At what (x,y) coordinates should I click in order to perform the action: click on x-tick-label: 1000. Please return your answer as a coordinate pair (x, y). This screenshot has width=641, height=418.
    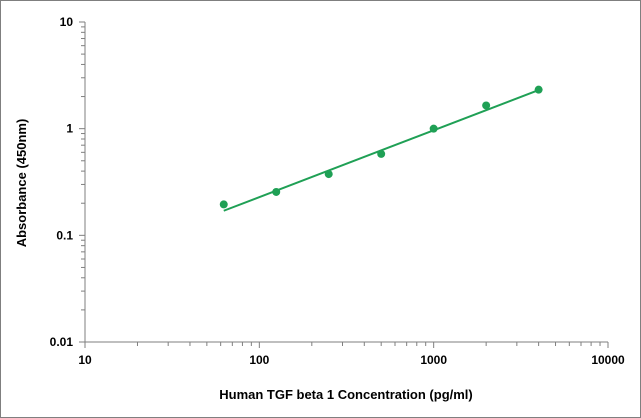
    Looking at the image, I should click on (433, 360).